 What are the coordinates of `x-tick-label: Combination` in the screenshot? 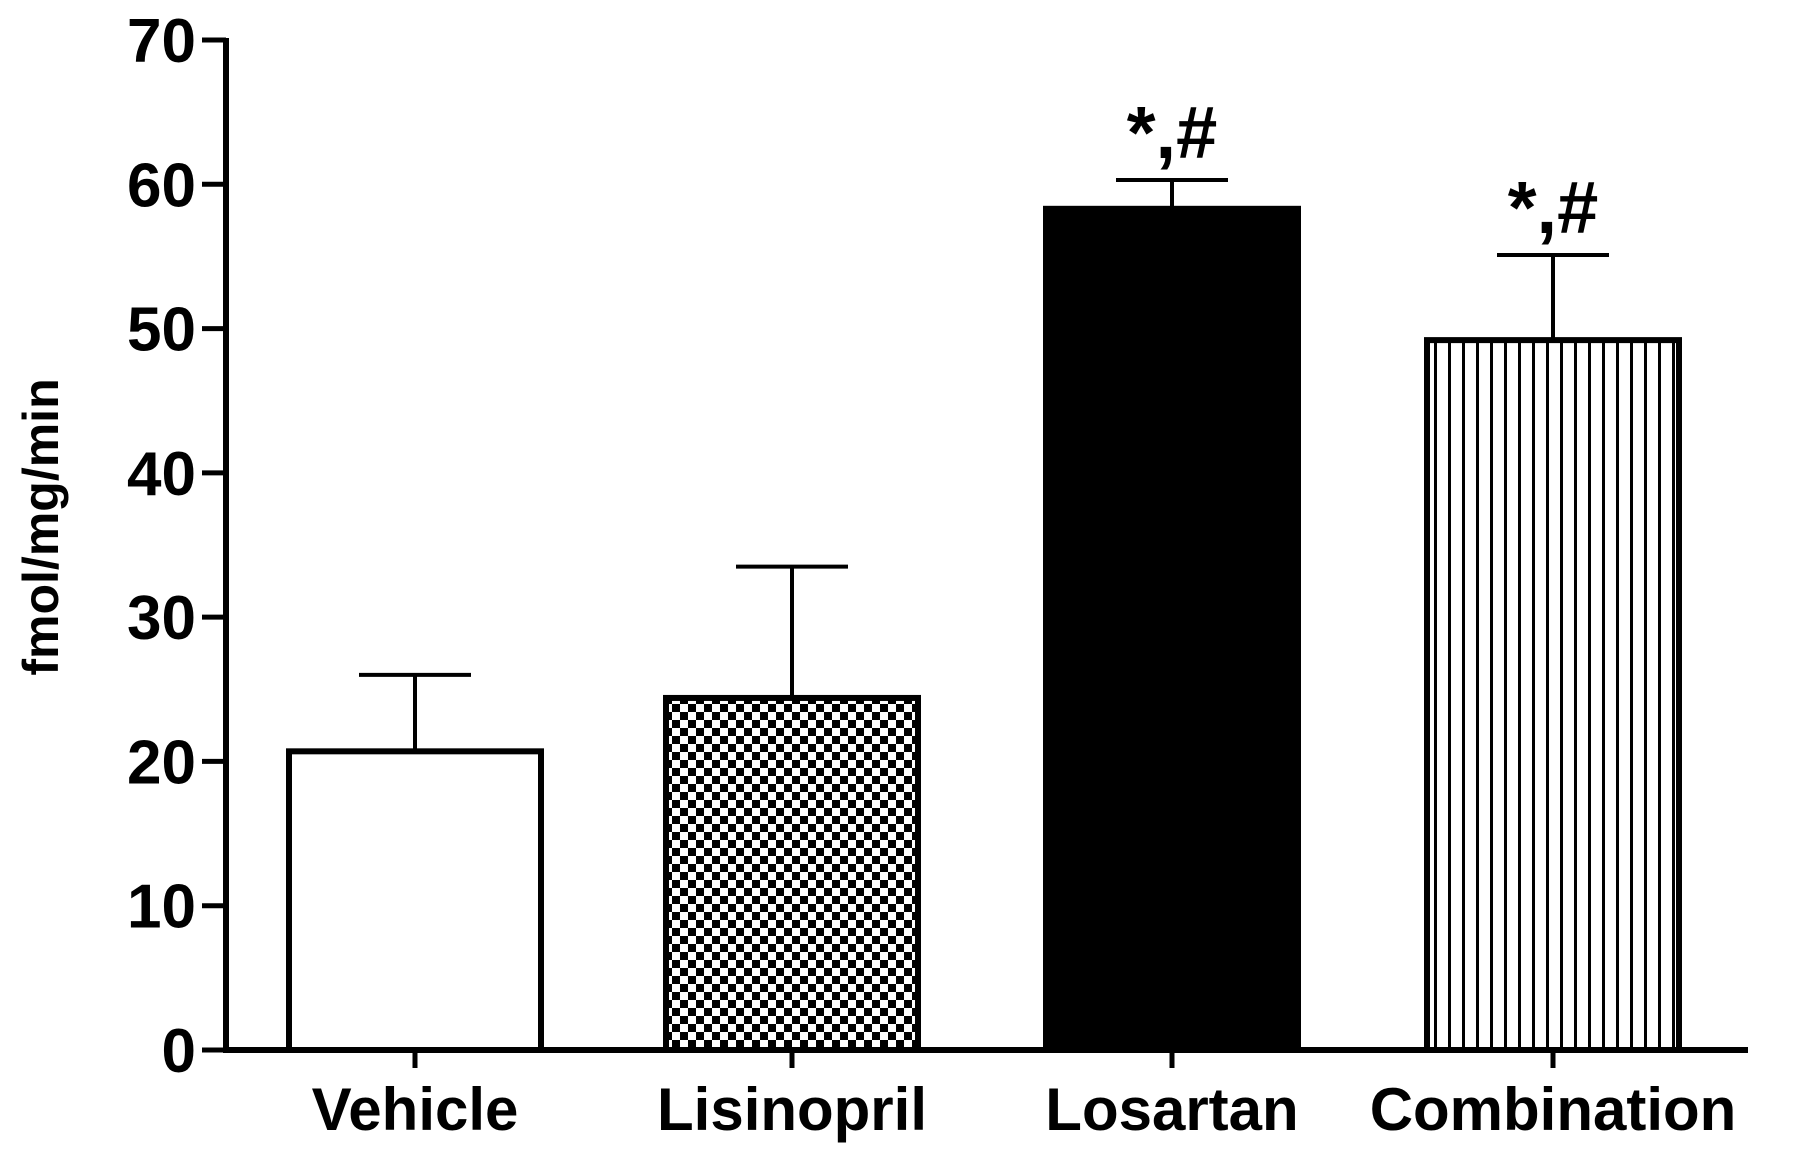 It's located at (1553, 1109).